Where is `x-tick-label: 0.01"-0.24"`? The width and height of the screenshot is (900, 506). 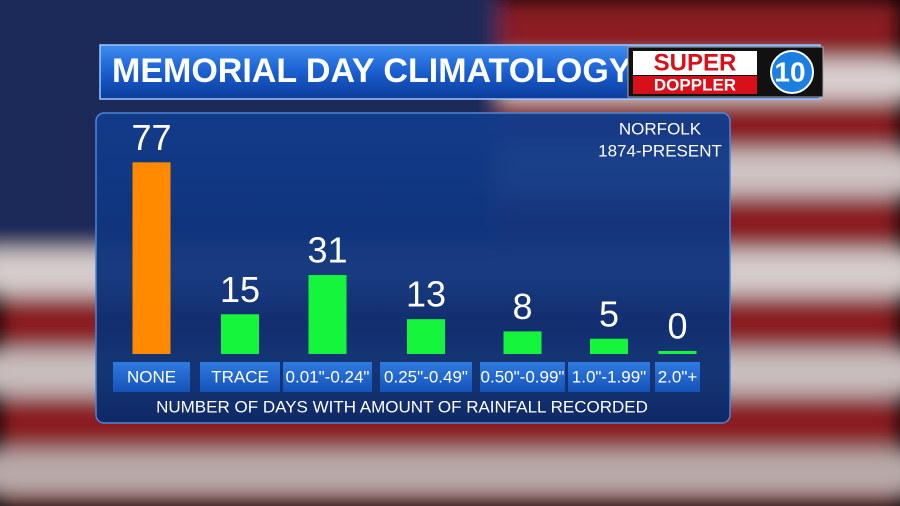
x-tick-label: 0.01"-0.24" is located at coordinates (328, 376).